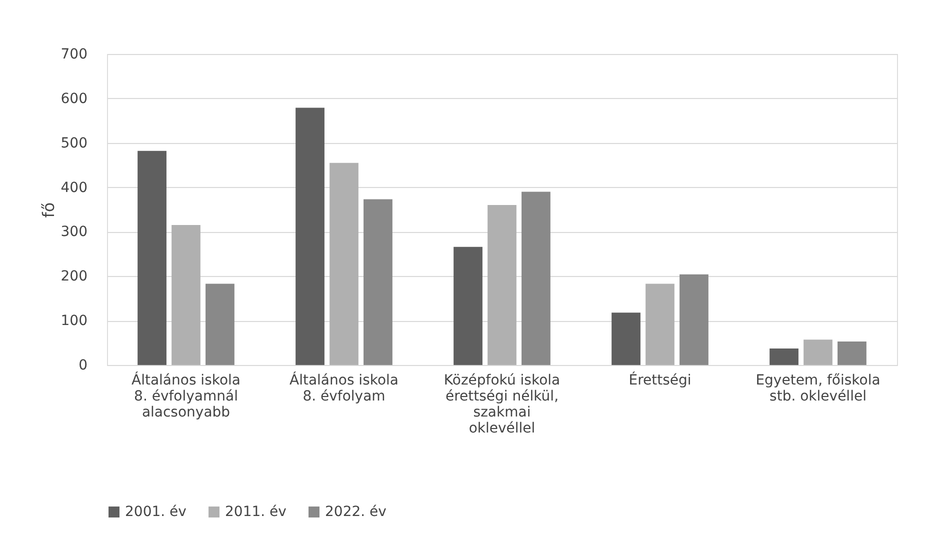 The height and width of the screenshot is (546, 930). What do you see at coordinates (74, 188) in the screenshot?
I see `y-tick-label: 400` at bounding box center [74, 188].